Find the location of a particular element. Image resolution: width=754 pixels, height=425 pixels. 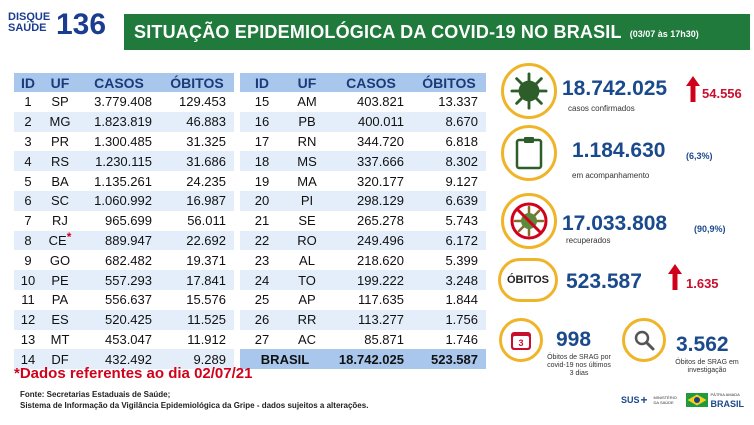

table-row: 16 PB 400.011 8.670 is located at coordinates (363, 121).